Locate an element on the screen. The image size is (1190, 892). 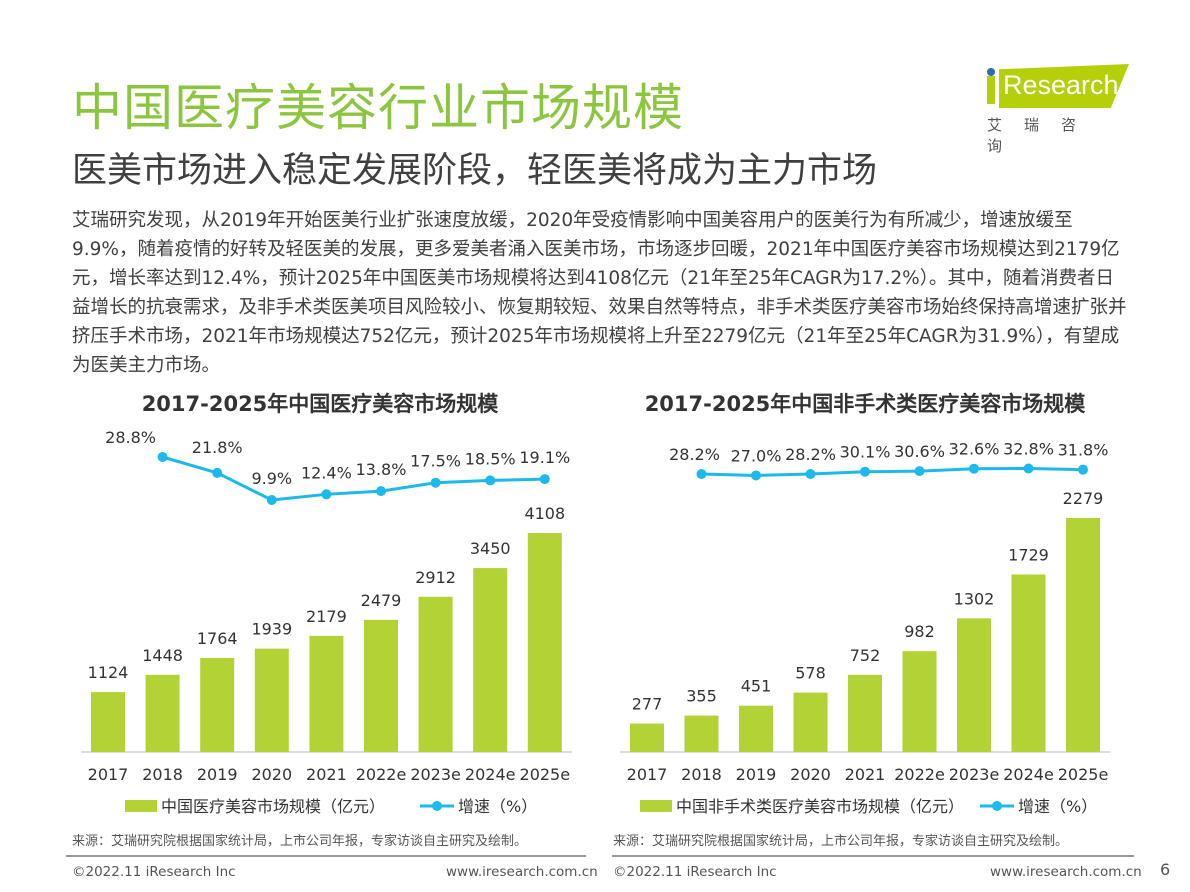
copyright-right: ©2022.11 iResearch Inc is located at coordinates (695, 872).